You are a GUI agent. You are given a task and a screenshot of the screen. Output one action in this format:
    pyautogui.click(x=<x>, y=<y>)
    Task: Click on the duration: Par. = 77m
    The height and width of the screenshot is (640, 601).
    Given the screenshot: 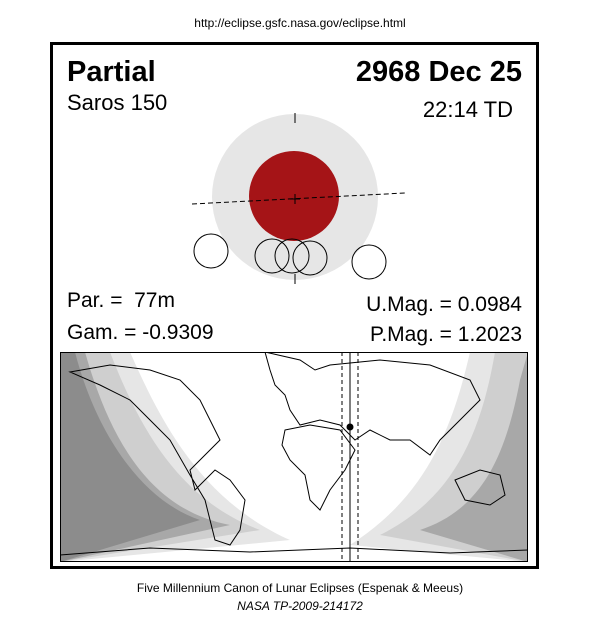 What is the action you would take?
    pyautogui.click(x=121, y=300)
    